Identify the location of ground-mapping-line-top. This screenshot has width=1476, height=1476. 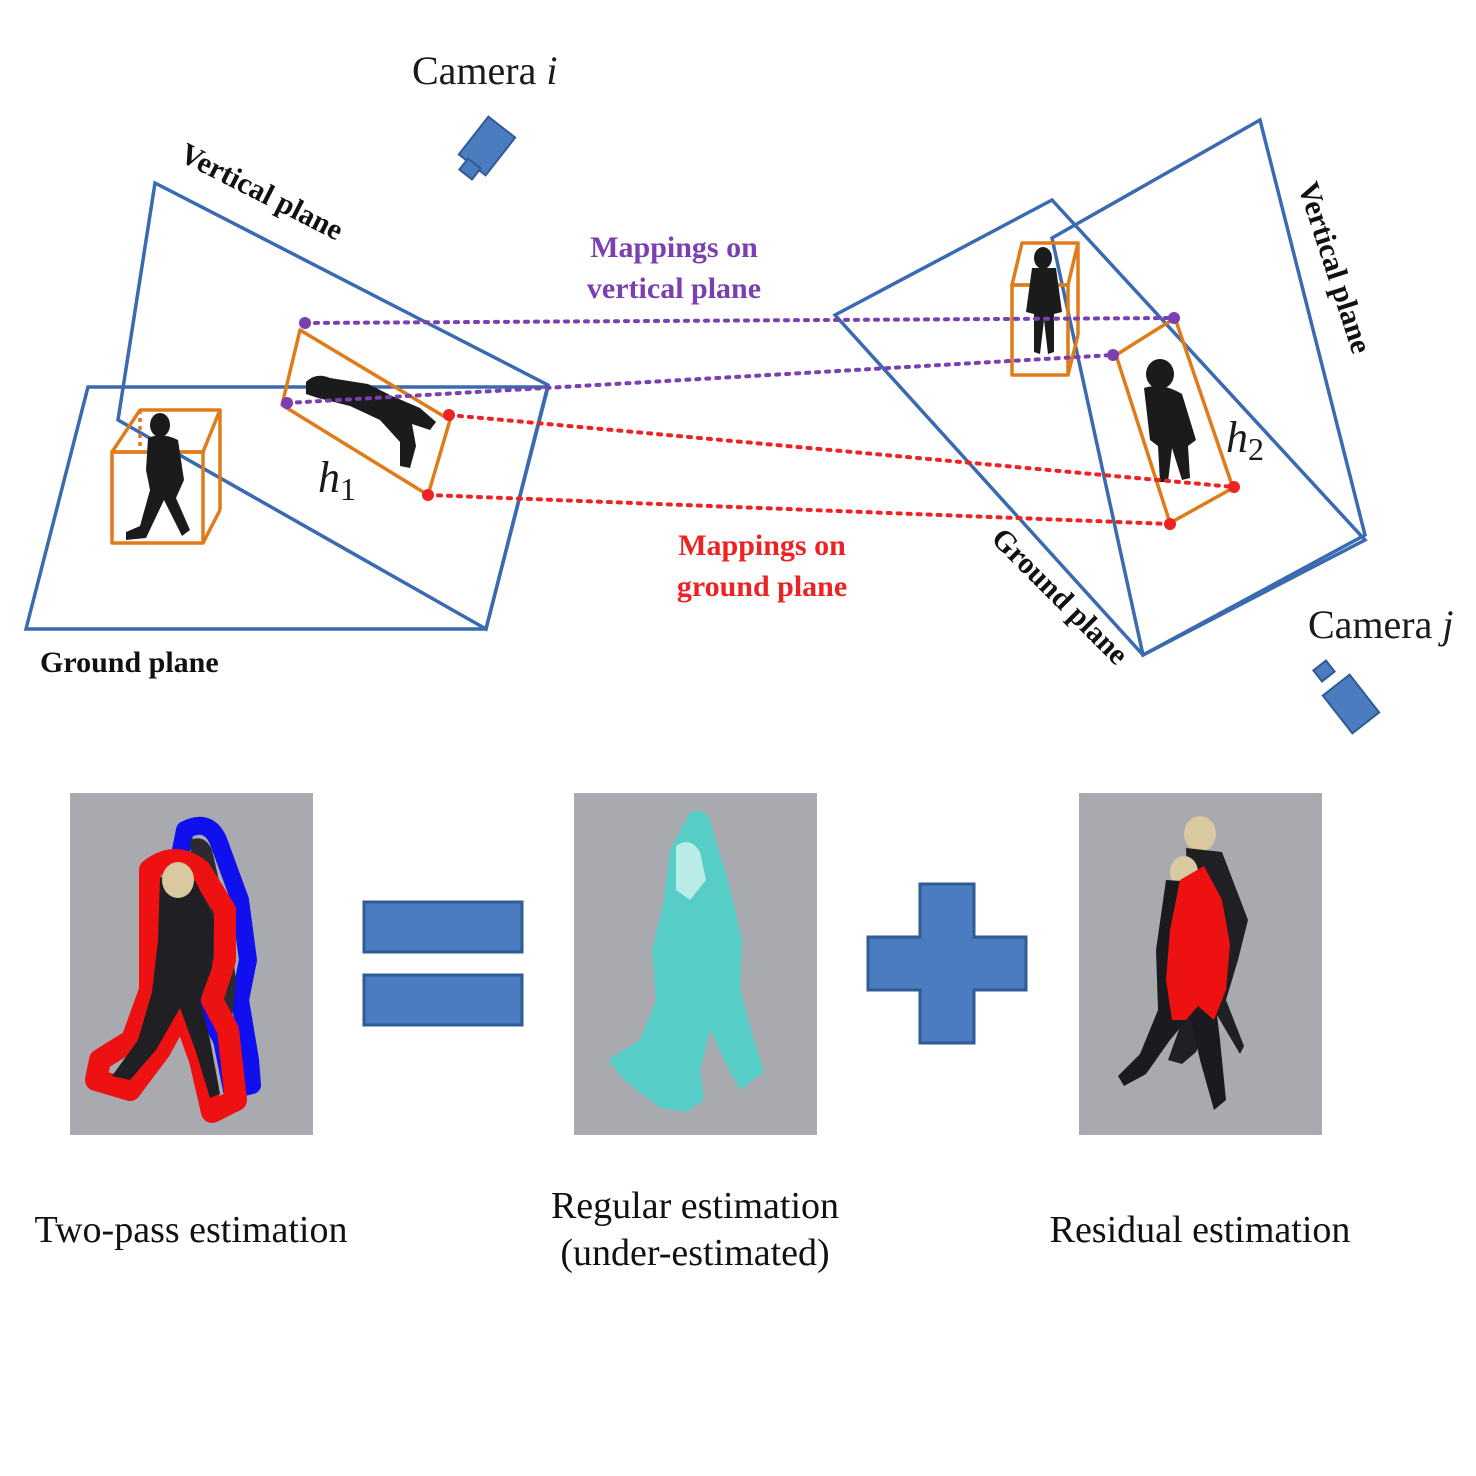
(841, 451).